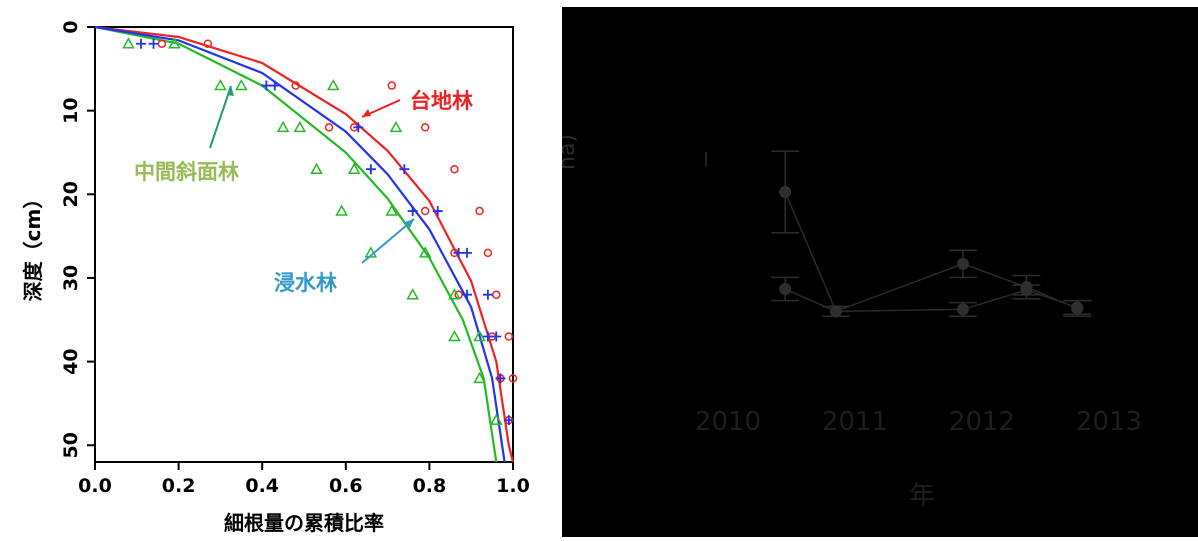 This screenshot has width=1198, height=541. What do you see at coordinates (262, 486) in the screenshot?
I see `x-tick-label: 0.4` at bounding box center [262, 486].